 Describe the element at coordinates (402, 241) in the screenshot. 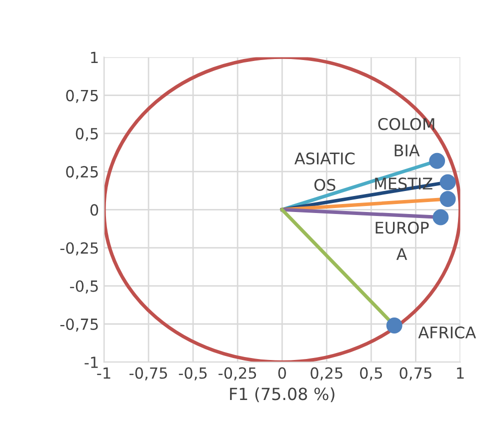

I see `annotation: EUROP A` at that location.